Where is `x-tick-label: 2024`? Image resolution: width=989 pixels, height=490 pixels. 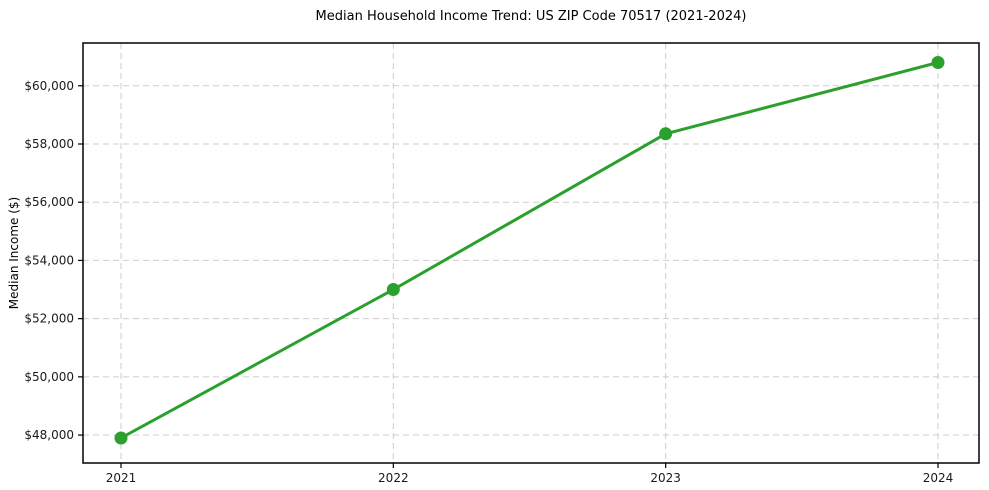 x-tick-label: 2024 is located at coordinates (938, 478).